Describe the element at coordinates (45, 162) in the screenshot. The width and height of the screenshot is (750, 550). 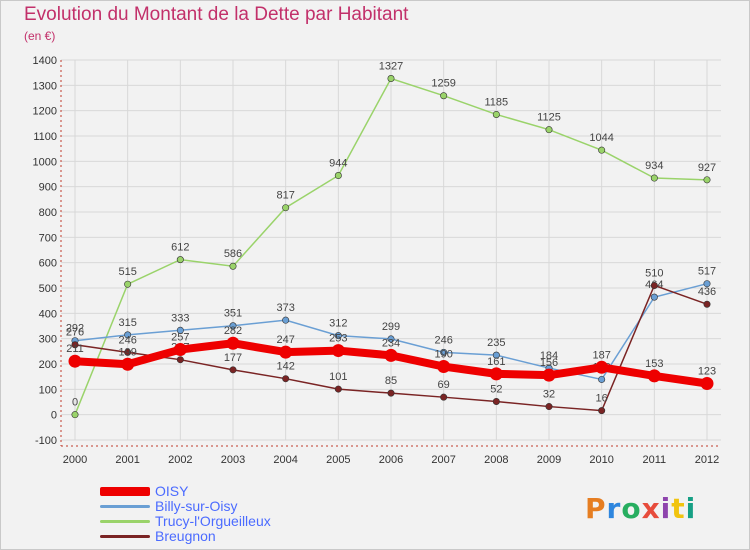
I see `y-tick-label: 1000` at that location.